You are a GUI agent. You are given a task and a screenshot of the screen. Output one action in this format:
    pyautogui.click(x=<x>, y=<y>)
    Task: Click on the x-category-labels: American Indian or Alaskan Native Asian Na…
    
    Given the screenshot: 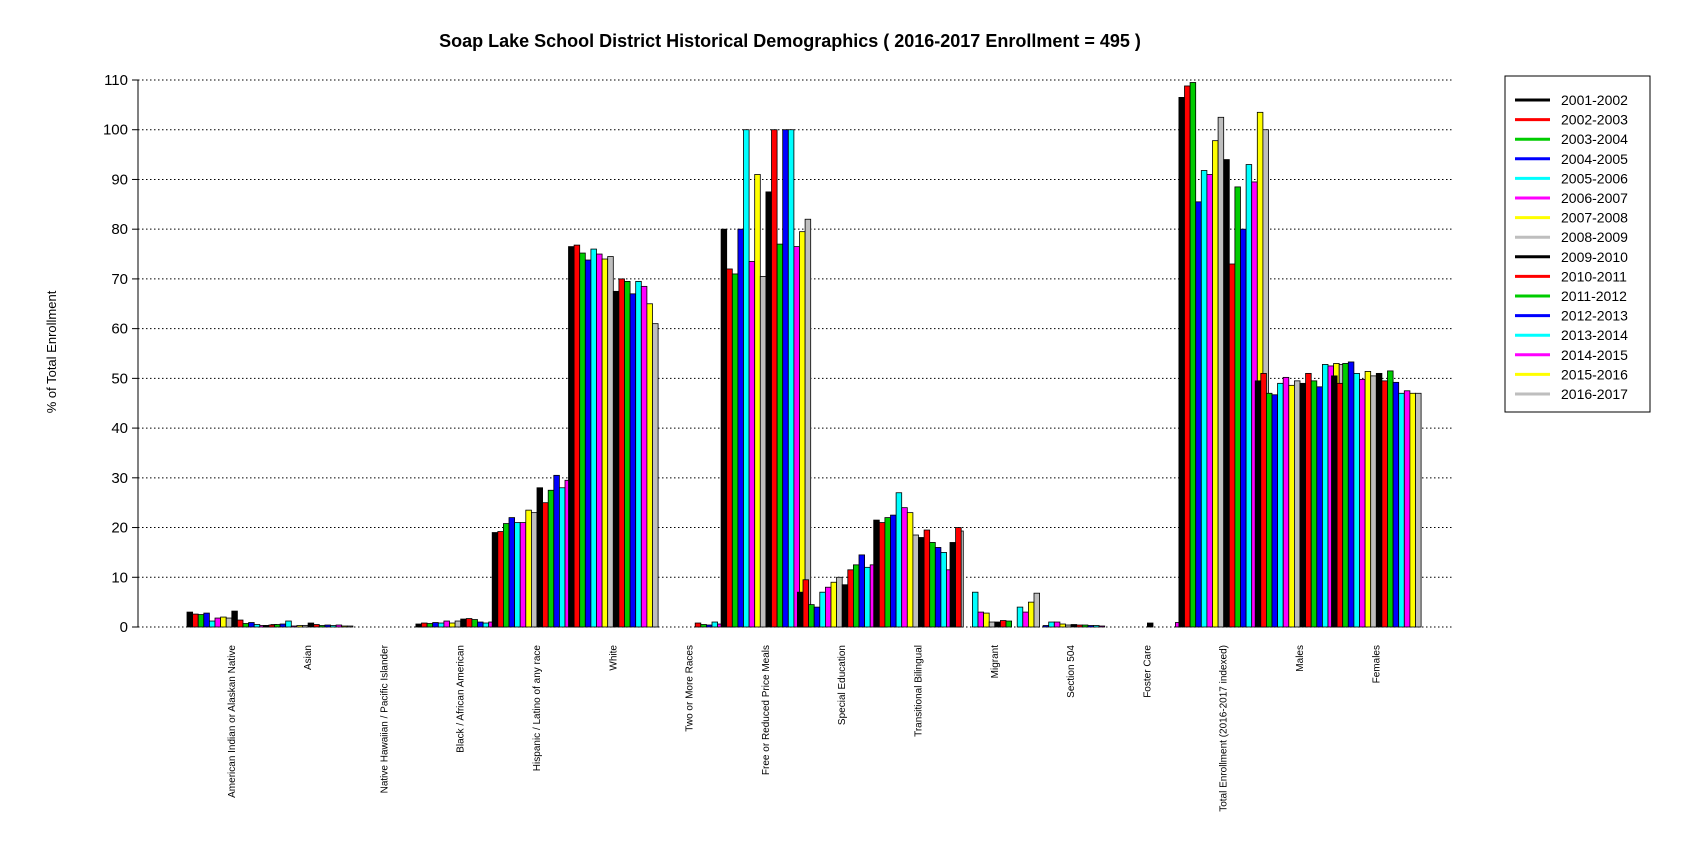 What is the action you would take?
    pyautogui.click(x=805, y=727)
    